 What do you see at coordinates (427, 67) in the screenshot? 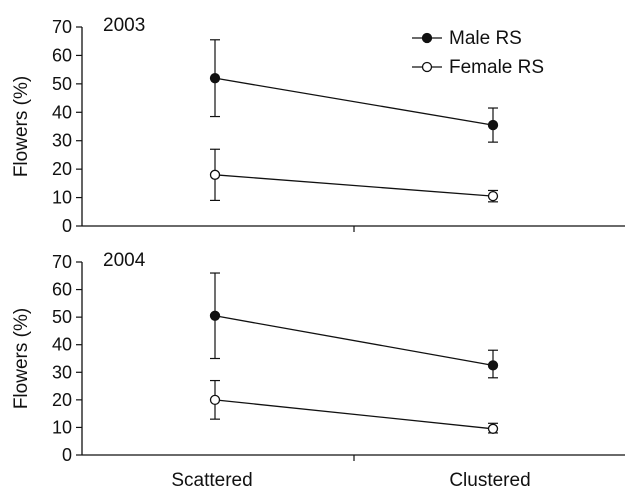
I see `legend-marker-female` at bounding box center [427, 67].